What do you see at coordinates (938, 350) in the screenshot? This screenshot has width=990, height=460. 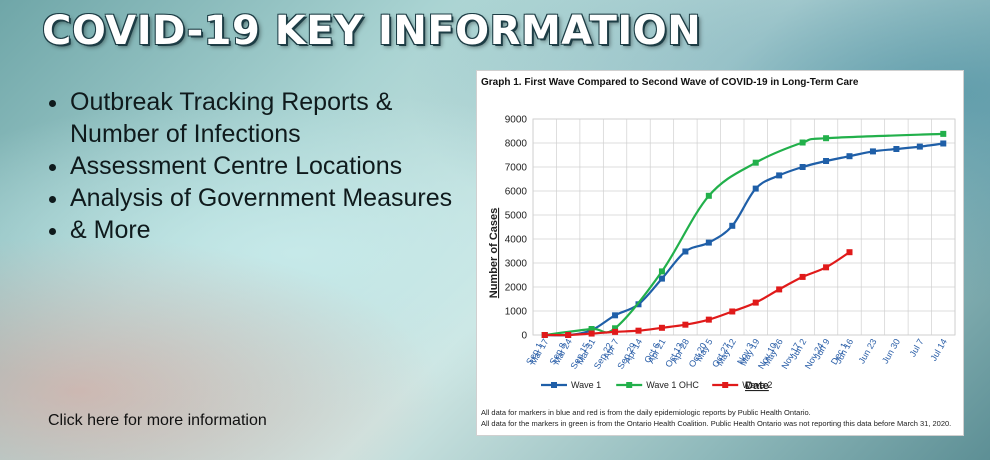 I see `x-tick-label-wave1: Jul 14` at bounding box center [938, 350].